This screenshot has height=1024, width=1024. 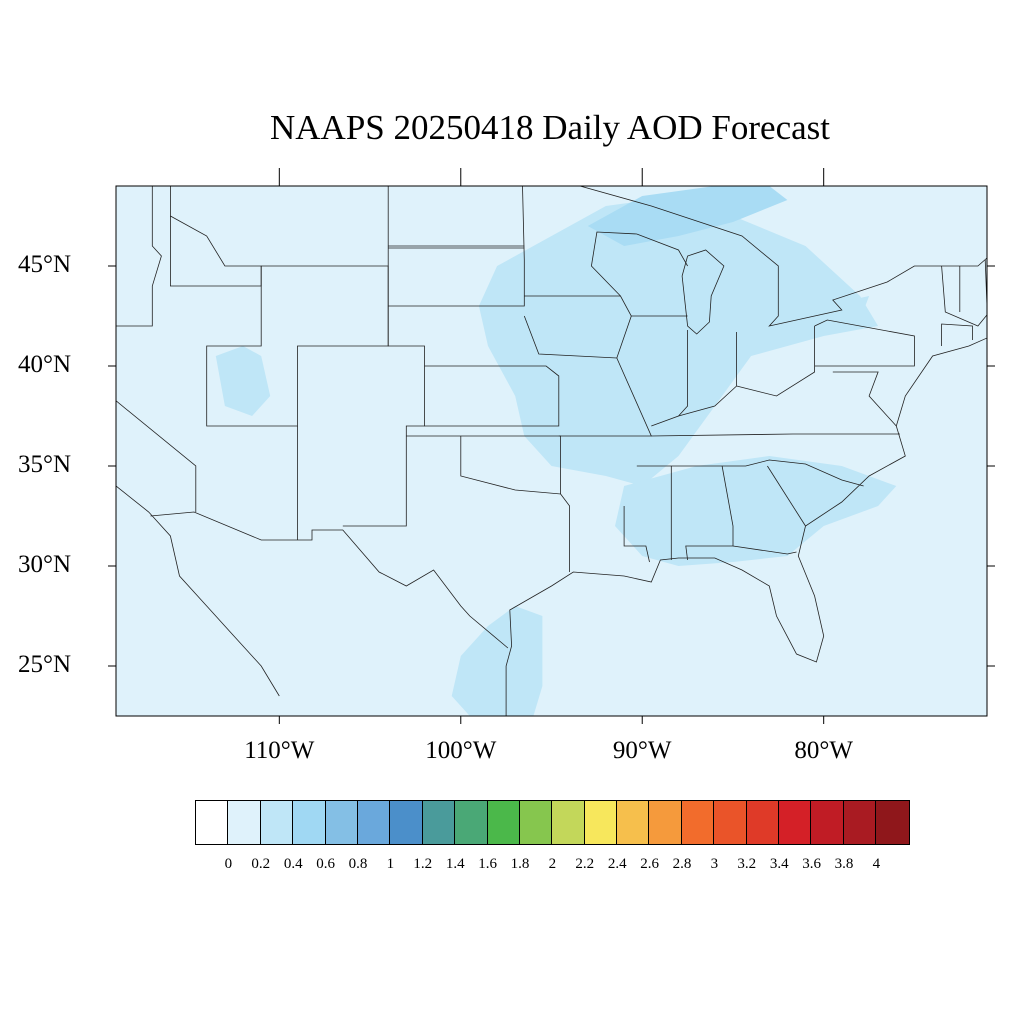 What do you see at coordinates (747, 864) in the screenshot?
I see `colorbar-label: 3.2` at bounding box center [747, 864].